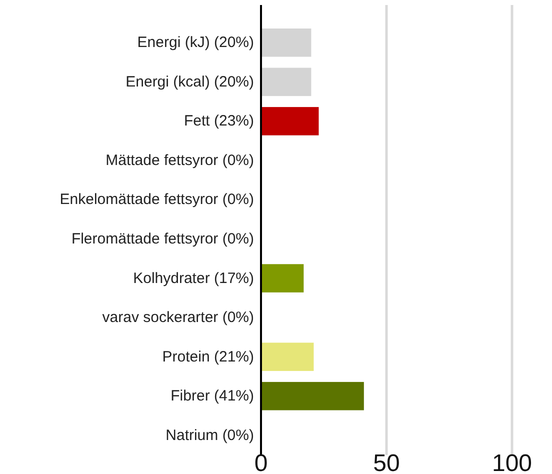 This screenshot has height=474, width=552. What do you see at coordinates (193, 278) in the screenshot?
I see `y-tick-label: Kolhydrater (17%)` at bounding box center [193, 278].